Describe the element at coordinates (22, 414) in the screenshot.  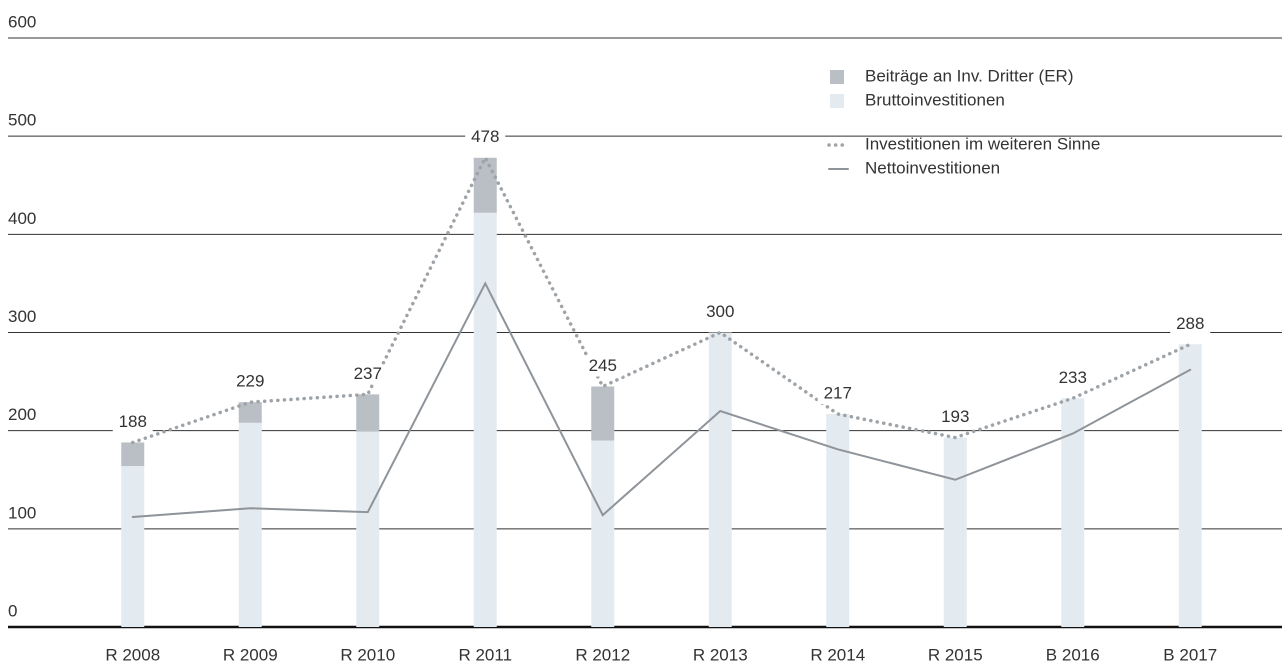
I see `y-tick-label: 200` at that location.